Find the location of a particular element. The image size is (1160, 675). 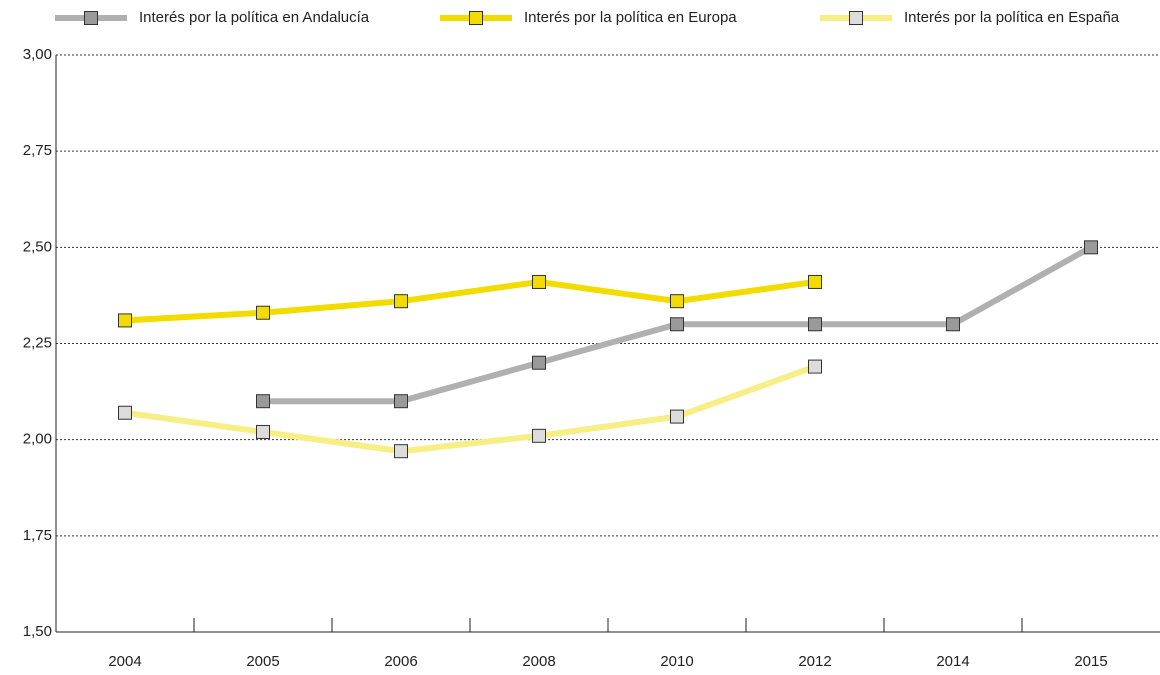

y-tick-label: 2,50 is located at coordinates (37, 246).